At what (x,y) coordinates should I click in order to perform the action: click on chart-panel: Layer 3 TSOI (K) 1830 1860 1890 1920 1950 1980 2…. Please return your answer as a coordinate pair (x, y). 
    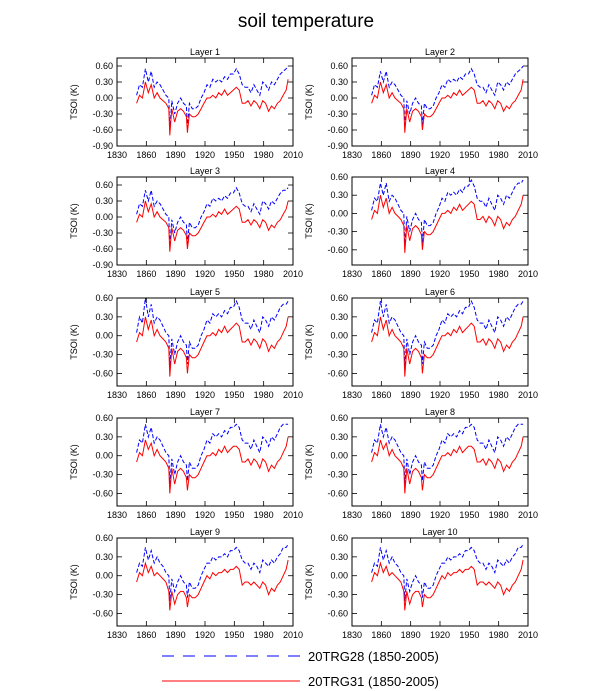
    Looking at the image, I should click on (186, 222).